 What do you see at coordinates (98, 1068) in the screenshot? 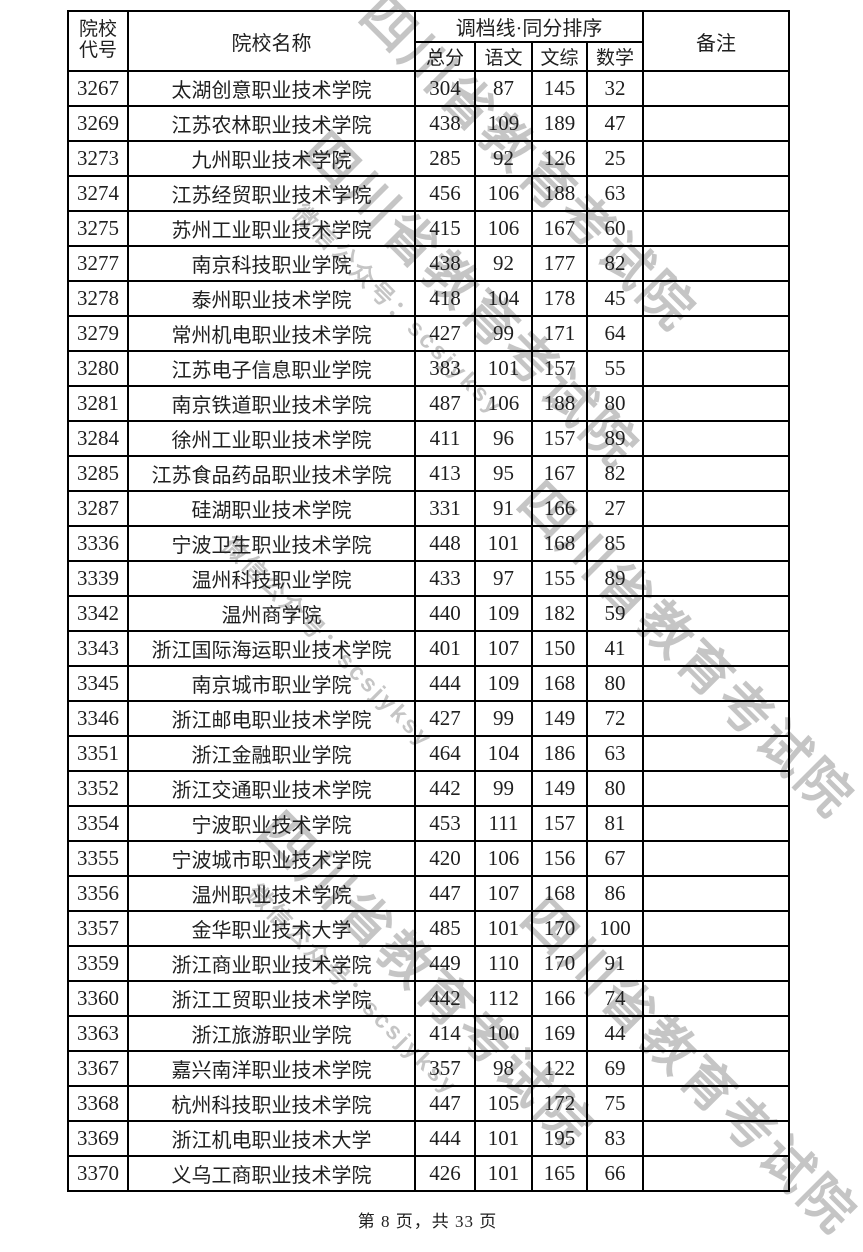
I see `cell-college-code: 3367` at bounding box center [98, 1068].